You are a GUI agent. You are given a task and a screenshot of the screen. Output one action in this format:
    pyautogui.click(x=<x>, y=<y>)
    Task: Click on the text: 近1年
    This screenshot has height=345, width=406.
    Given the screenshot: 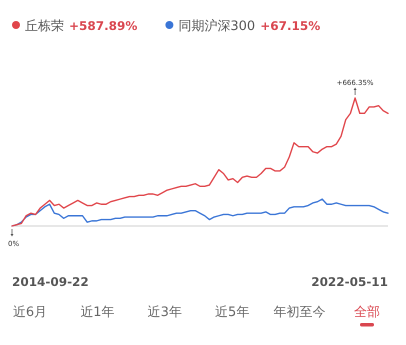 What is the action you would take?
    pyautogui.click(x=97, y=312)
    